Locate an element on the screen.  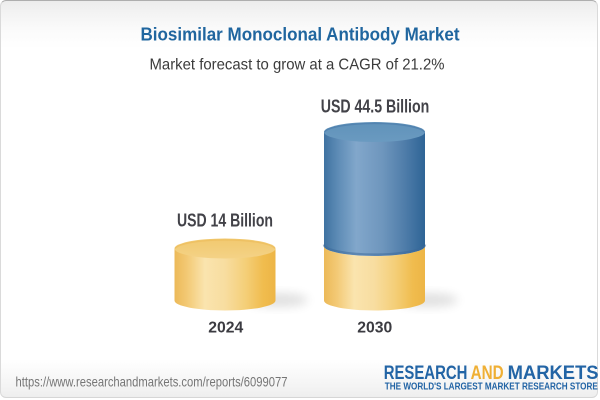
svg-text: AND is located at coordinates (487, 373).